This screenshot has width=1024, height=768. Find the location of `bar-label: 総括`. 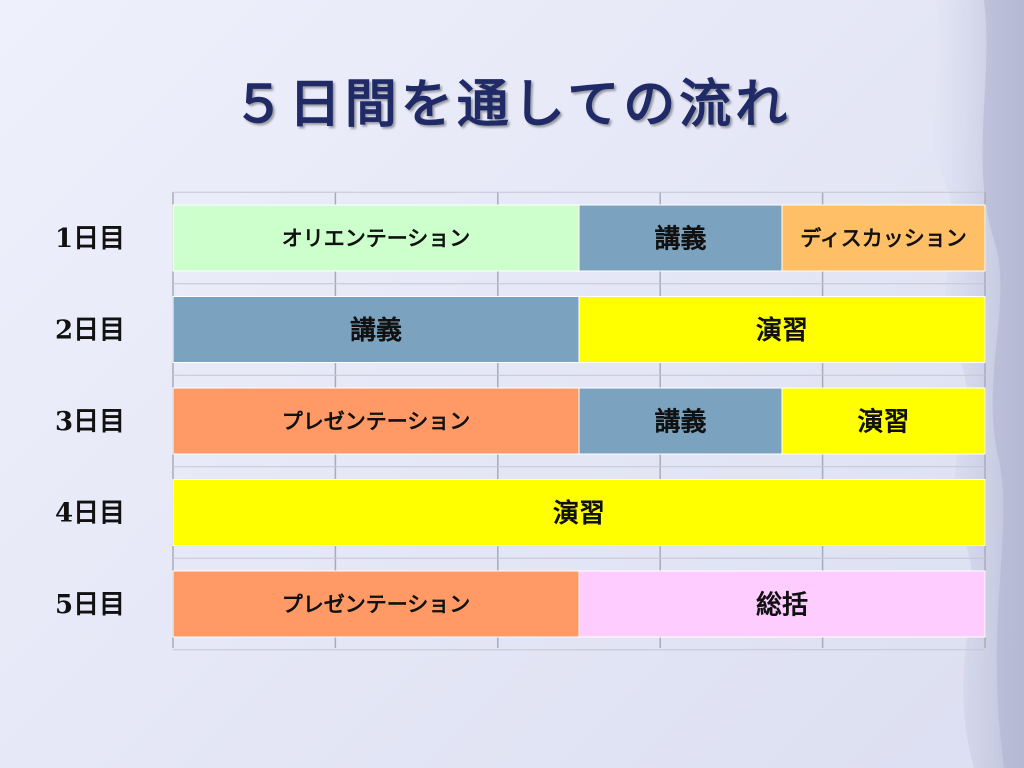

bar-label: 総括 is located at coordinates (782, 604).